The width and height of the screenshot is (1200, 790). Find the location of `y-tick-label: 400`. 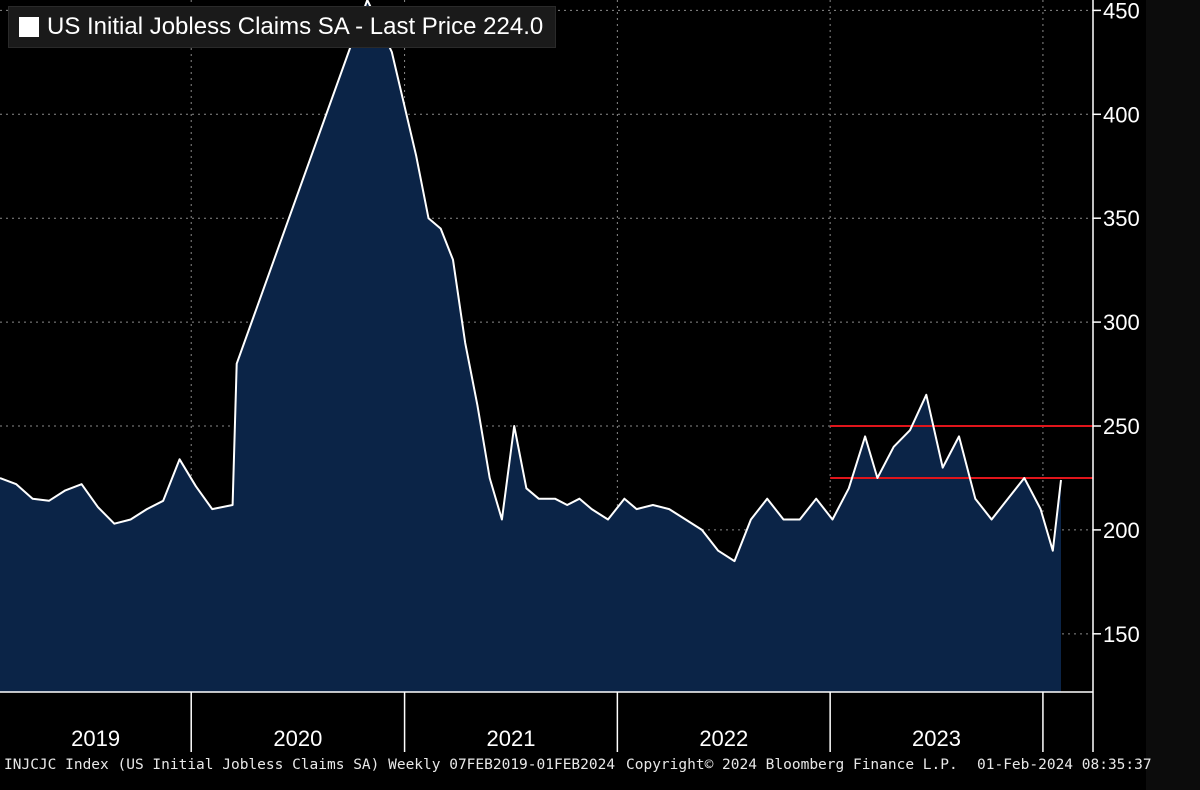

y-tick-label: 400 is located at coordinates (1121, 114).